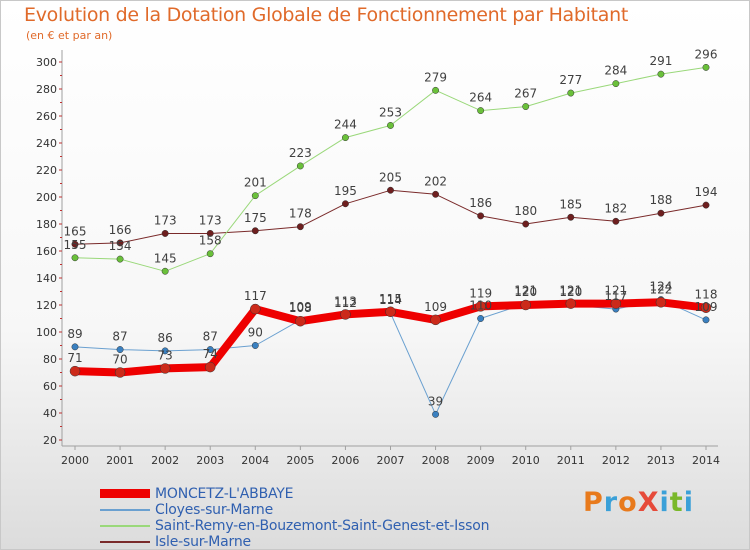  I want to click on y-tick-label: 240, so click(46, 143).